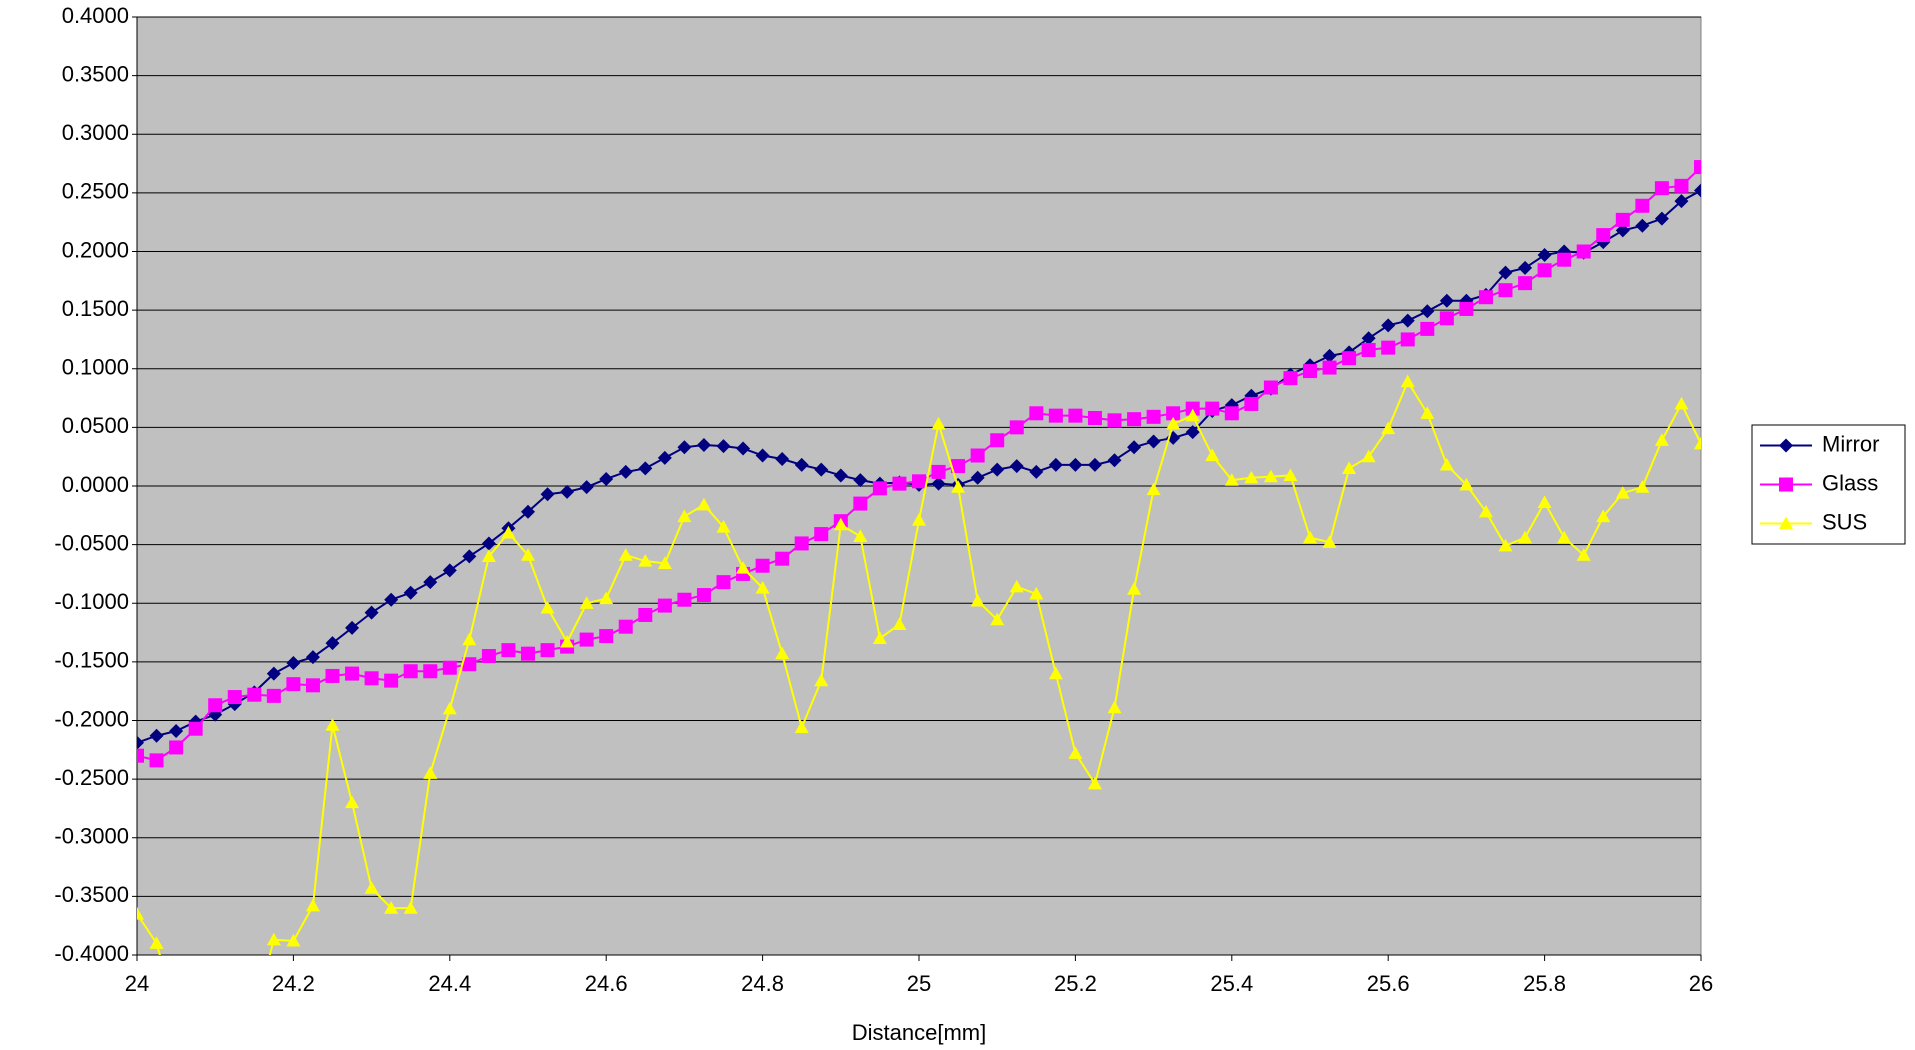 The width and height of the screenshot is (1915, 1050). I want to click on y-tick-label: 0.0000, so click(95, 484).